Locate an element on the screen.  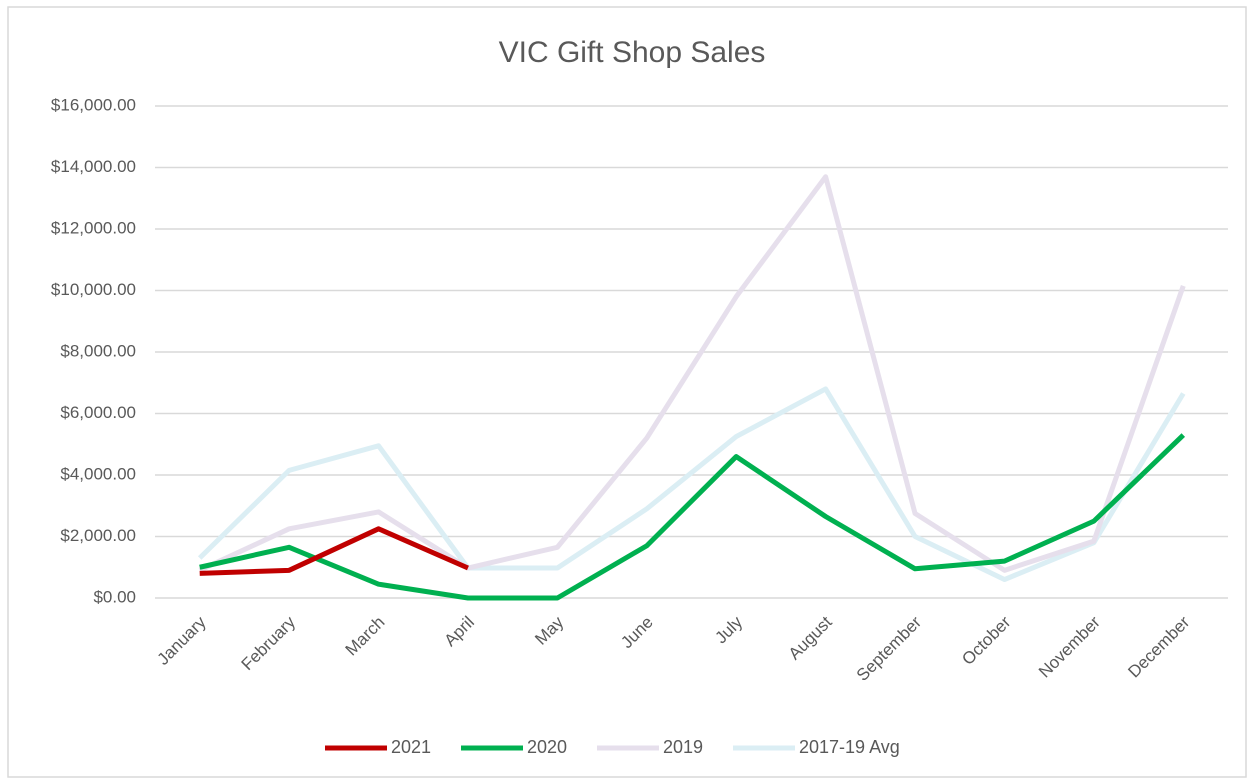
series-line is located at coordinates (334, 551).